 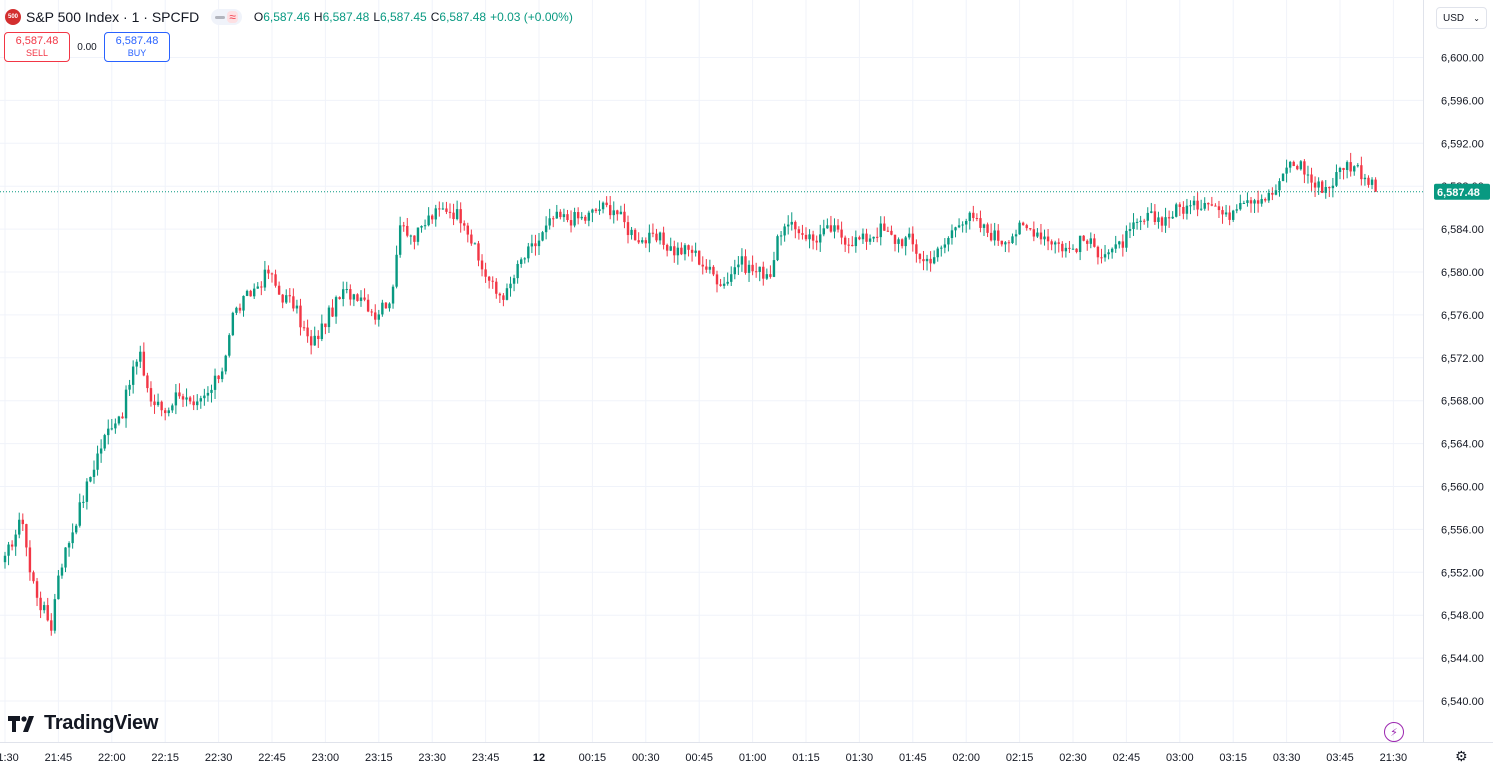 I want to click on time-tick-label: 03:45, so click(x=1340, y=758).